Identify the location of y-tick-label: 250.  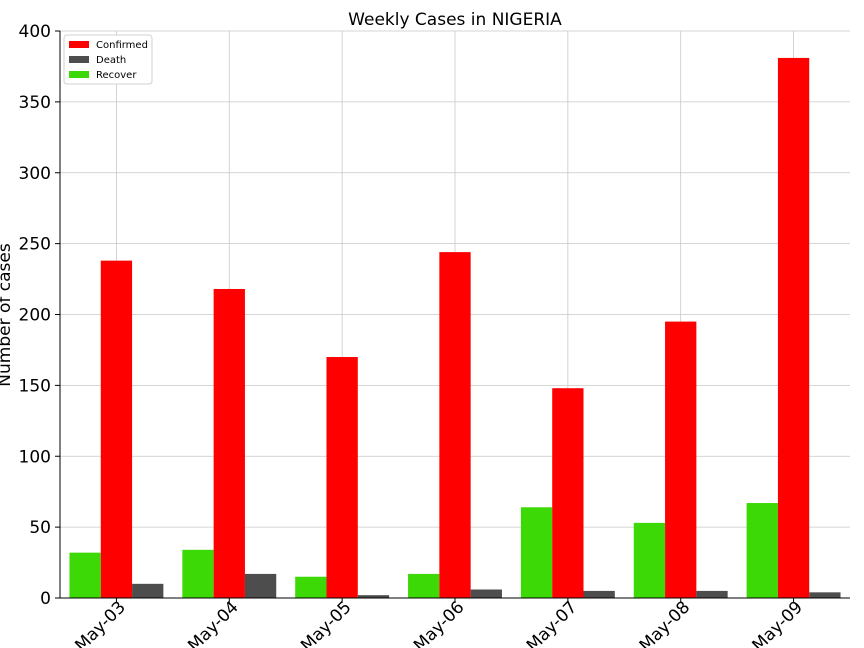
(35, 245).